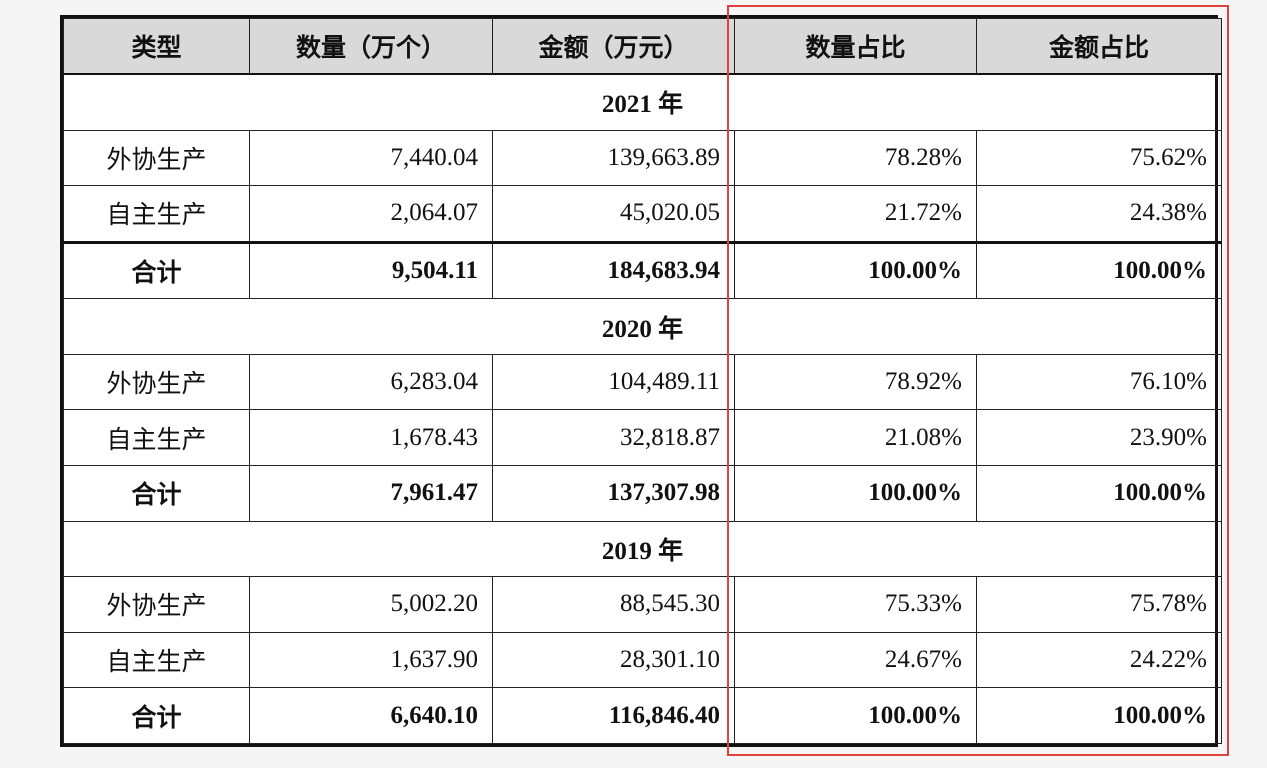  Describe the element at coordinates (613, 270) in the screenshot. I see `total-amount: 184,683.94` at that location.